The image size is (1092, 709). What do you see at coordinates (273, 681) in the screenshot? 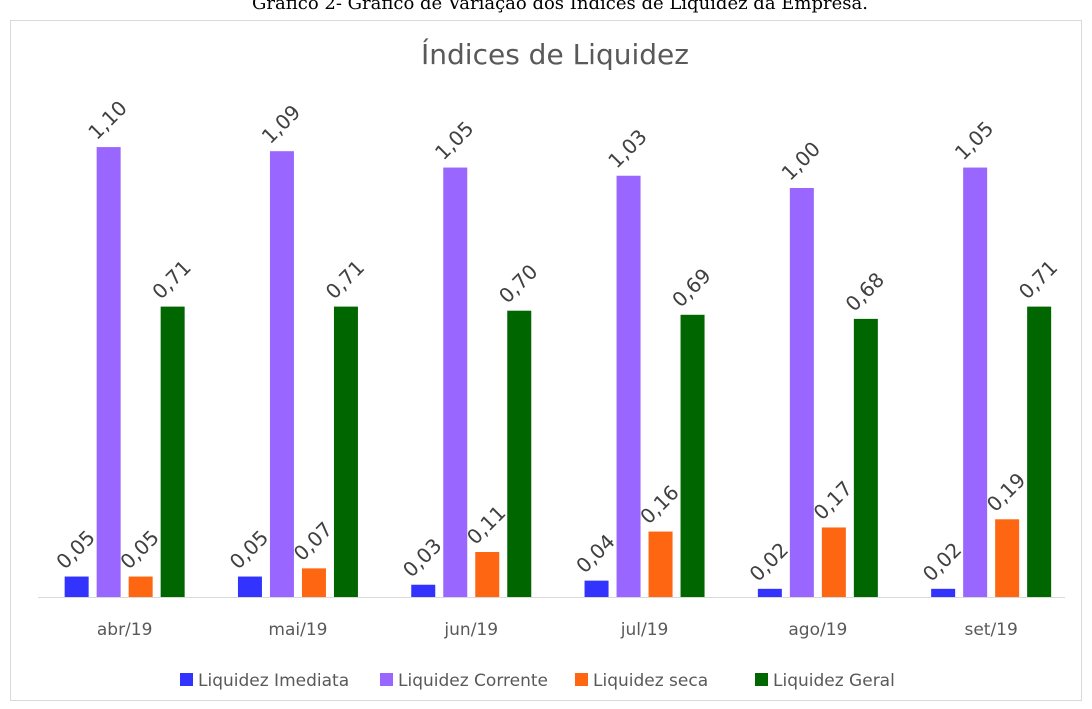
I see `legend-label: Liquidez Imediata` at bounding box center [273, 681].